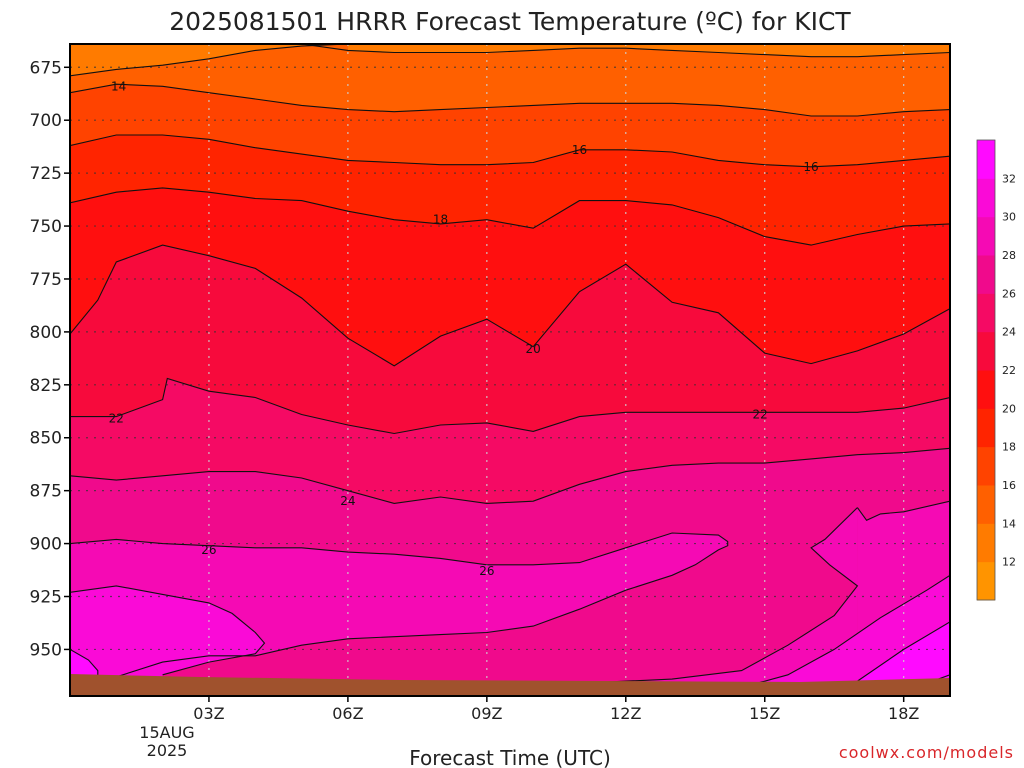 Image resolution: width=1024 pixels, height=768 pixels. What do you see at coordinates (926, 752) in the screenshot?
I see `credit-label: coolwx.com/models` at bounding box center [926, 752].